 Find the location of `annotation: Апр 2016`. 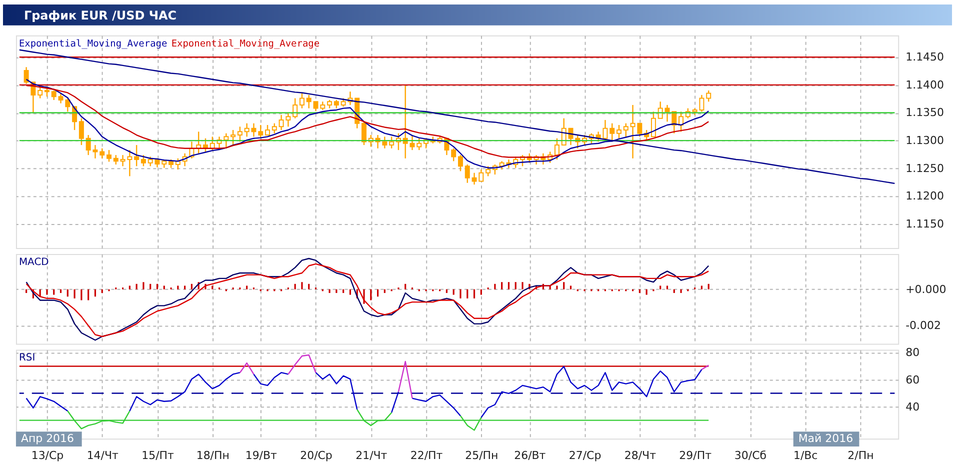

annotation: Апр 2016 is located at coordinates (47, 439).